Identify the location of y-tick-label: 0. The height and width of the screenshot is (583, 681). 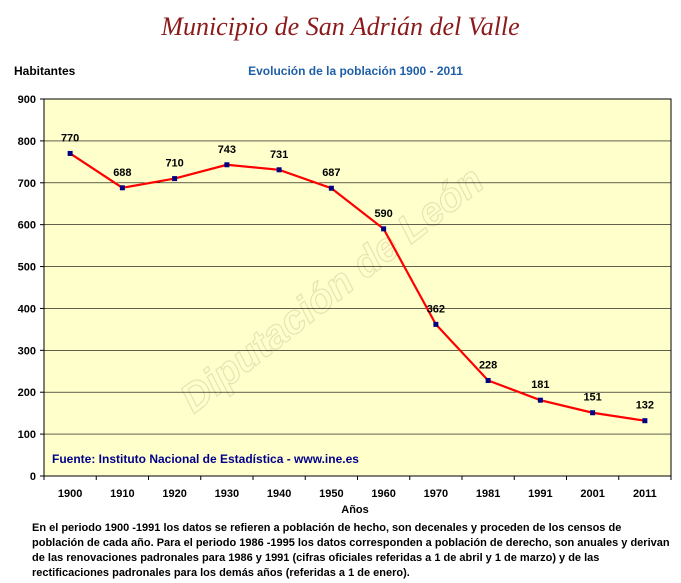
(33, 477).